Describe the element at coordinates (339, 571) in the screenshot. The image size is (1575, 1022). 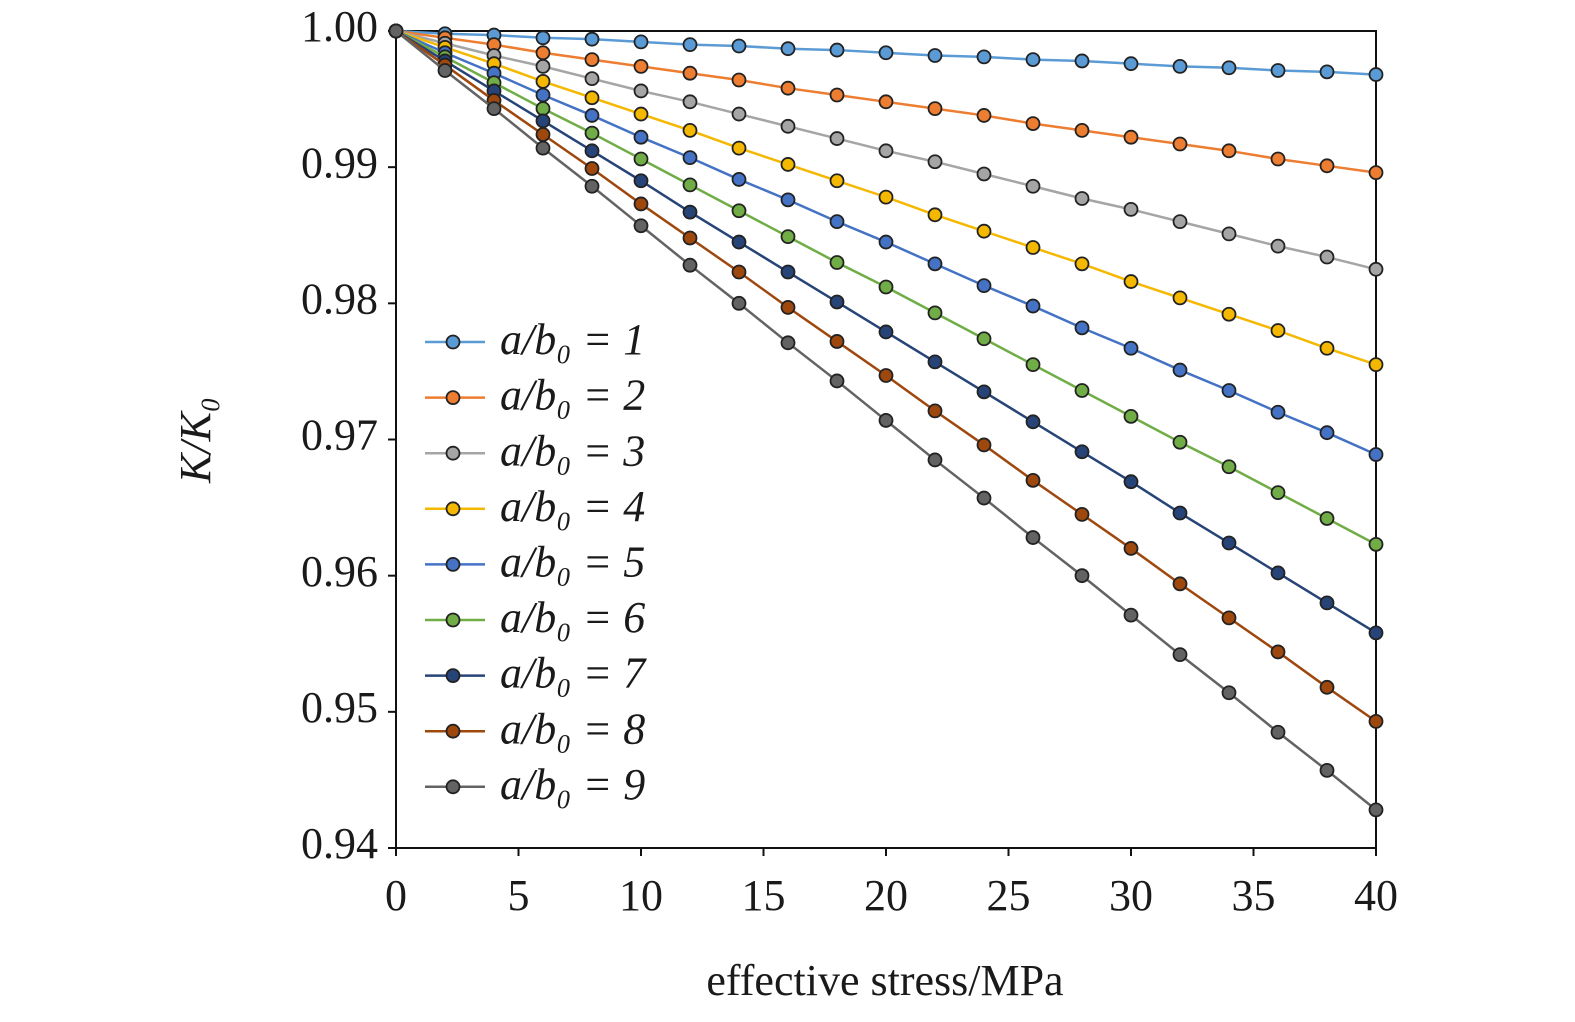
I see `y-tick-label: 0.96` at that location.